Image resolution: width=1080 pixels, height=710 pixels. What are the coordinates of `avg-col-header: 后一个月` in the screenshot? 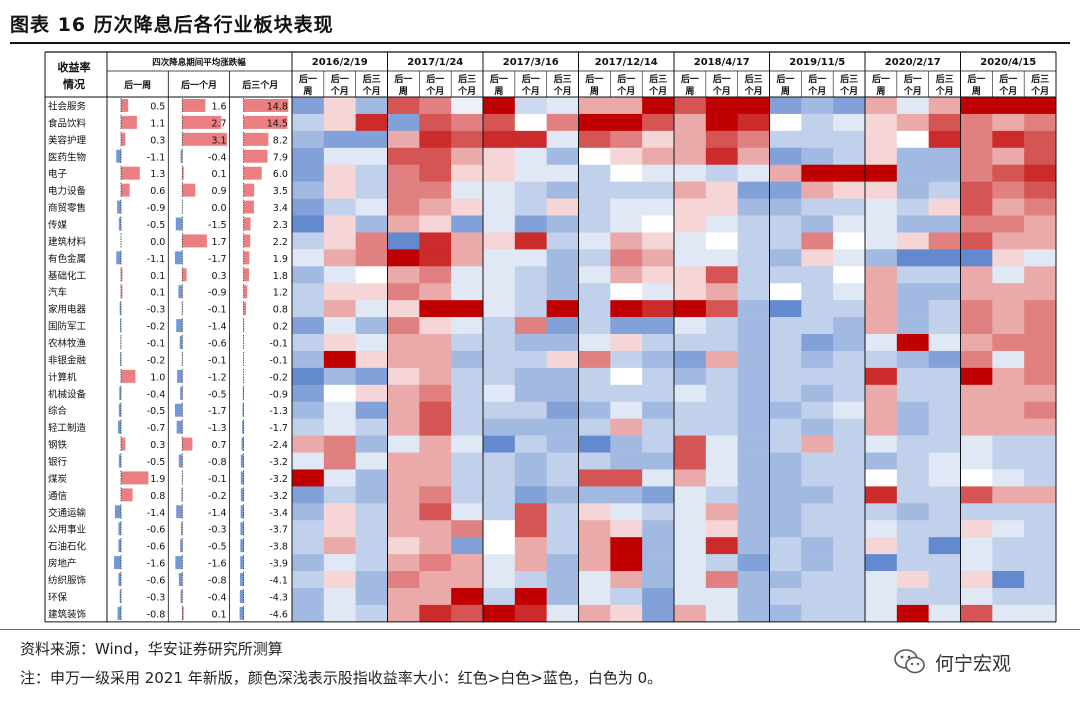 It's located at (199, 85).